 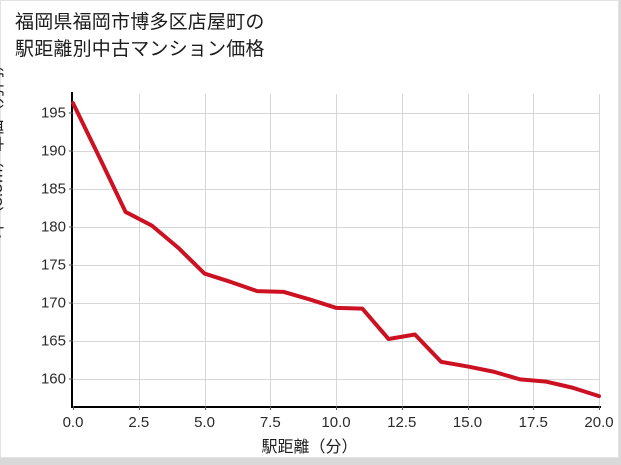 I want to click on x-tick-label: 12.5, so click(x=402, y=422).